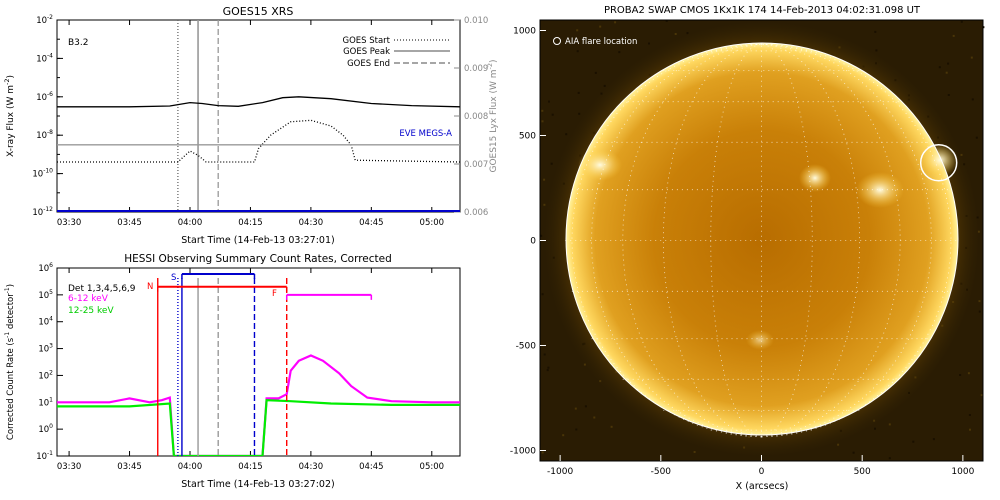 This screenshot has width=1000, height=500. I want to click on goes-series-short, so click(258, 141).